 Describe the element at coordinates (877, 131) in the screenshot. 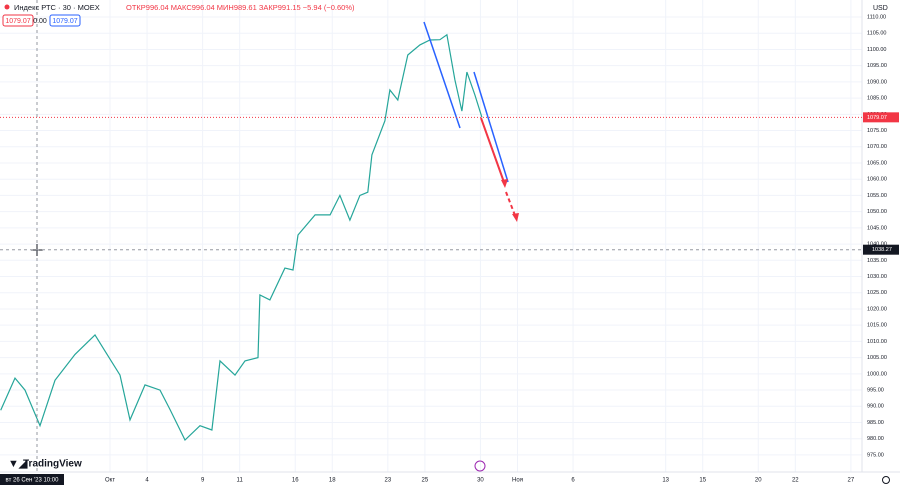

I see `y-tick-label: 1075.00` at that location.